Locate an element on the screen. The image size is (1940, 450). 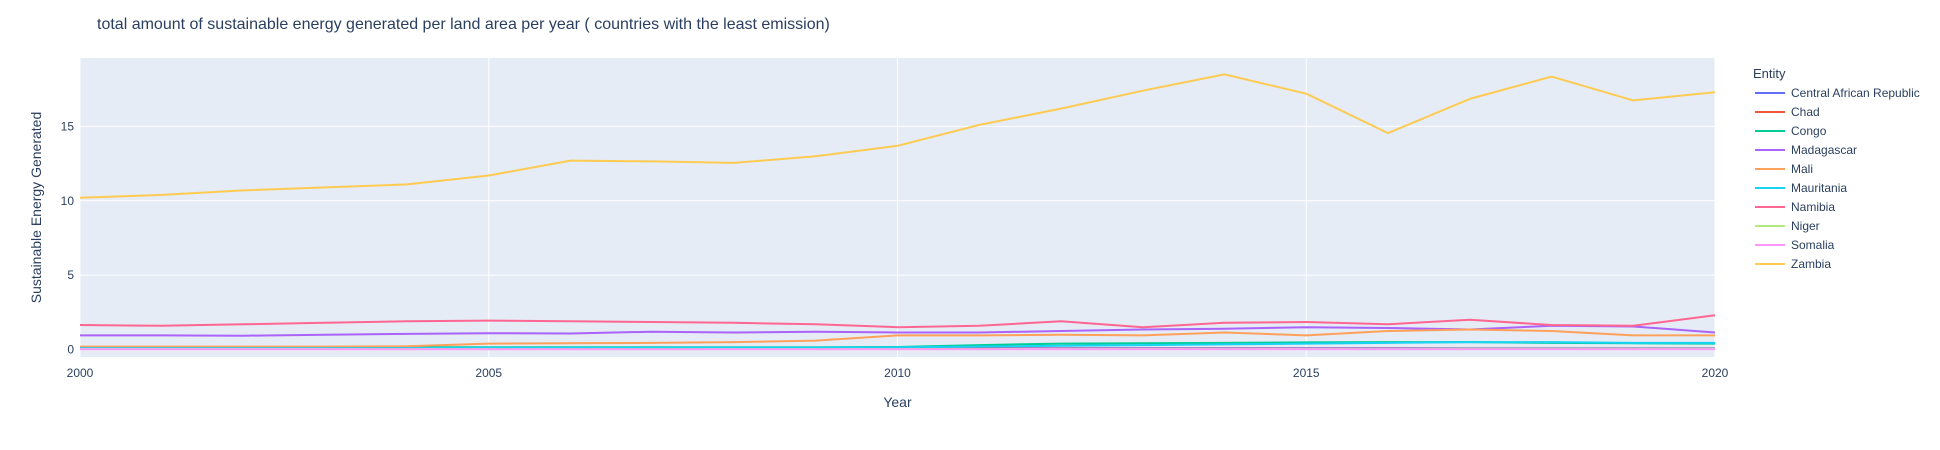
x-tick-label: 2015 is located at coordinates (1306, 373).